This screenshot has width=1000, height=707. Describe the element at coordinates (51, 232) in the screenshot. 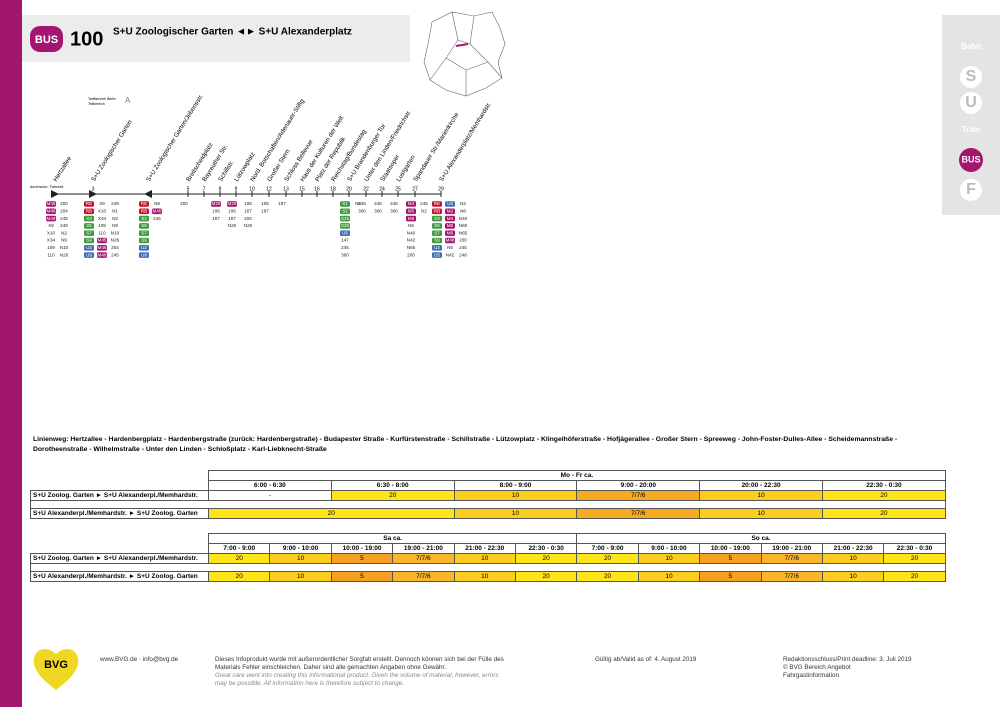

I see `connection: X10` at that location.